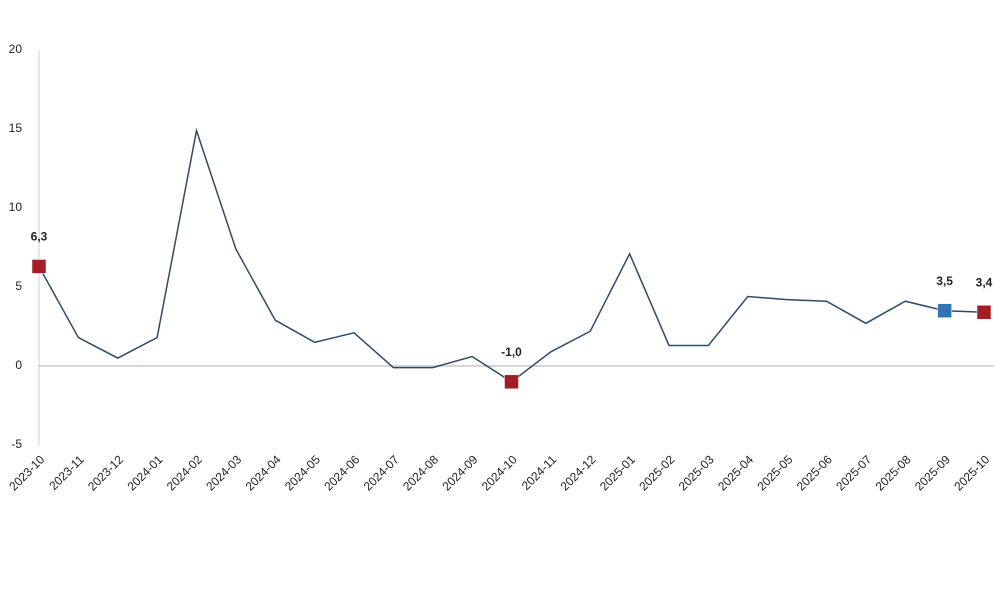 Image resolution: width=1000 pixels, height=593 pixels. What do you see at coordinates (814, 472) in the screenshot?
I see `x-tick-label: 2025-06` at bounding box center [814, 472].